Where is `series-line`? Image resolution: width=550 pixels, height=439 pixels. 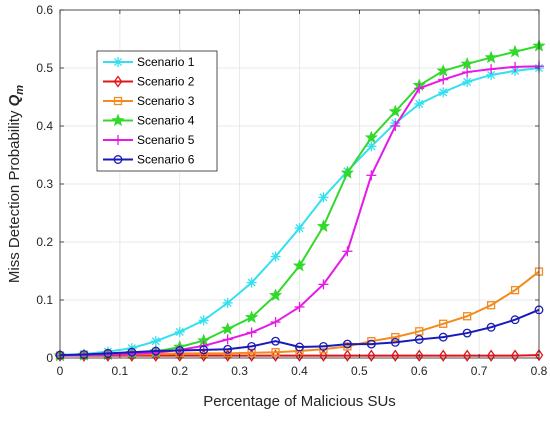
series-line is located at coordinates (299, 332).